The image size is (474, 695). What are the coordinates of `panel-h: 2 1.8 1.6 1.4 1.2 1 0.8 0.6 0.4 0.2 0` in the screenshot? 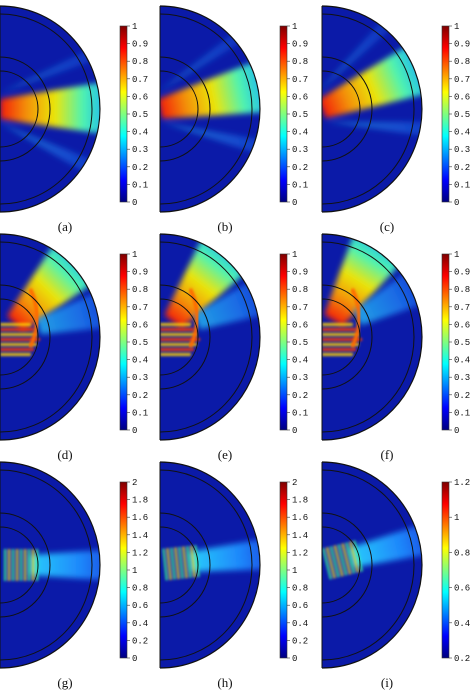 It's located at (233, 565).